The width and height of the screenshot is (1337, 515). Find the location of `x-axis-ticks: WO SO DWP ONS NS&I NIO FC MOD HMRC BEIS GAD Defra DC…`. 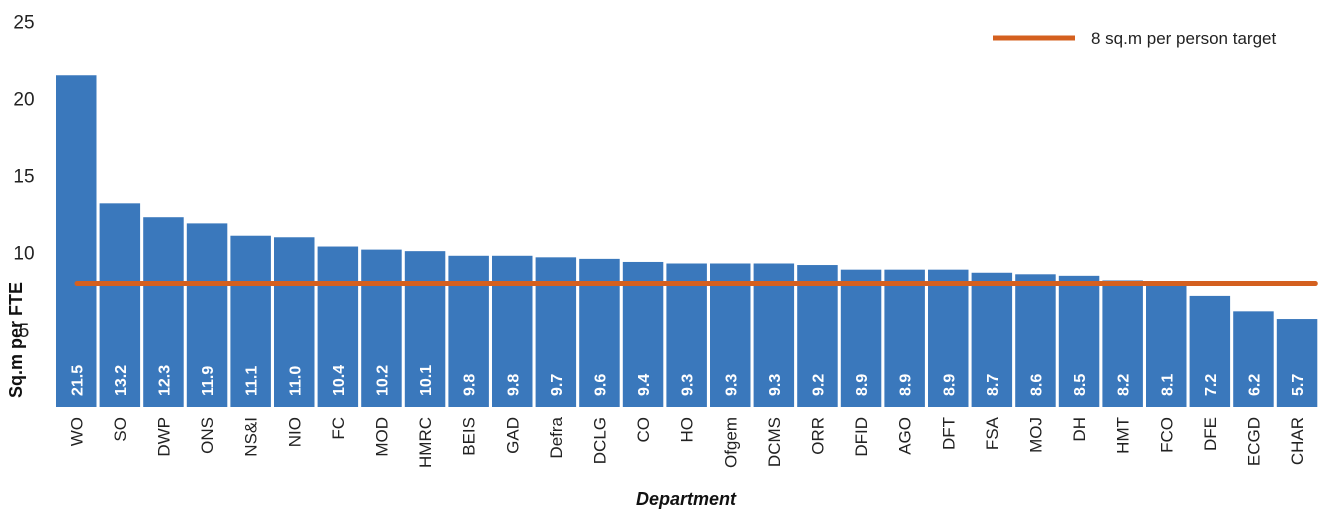

x-axis-ticks: WO SO DWP ONS NS&I NIO FC MOD HMRC BEIS GAD Defra DC… is located at coordinates (687, 442).